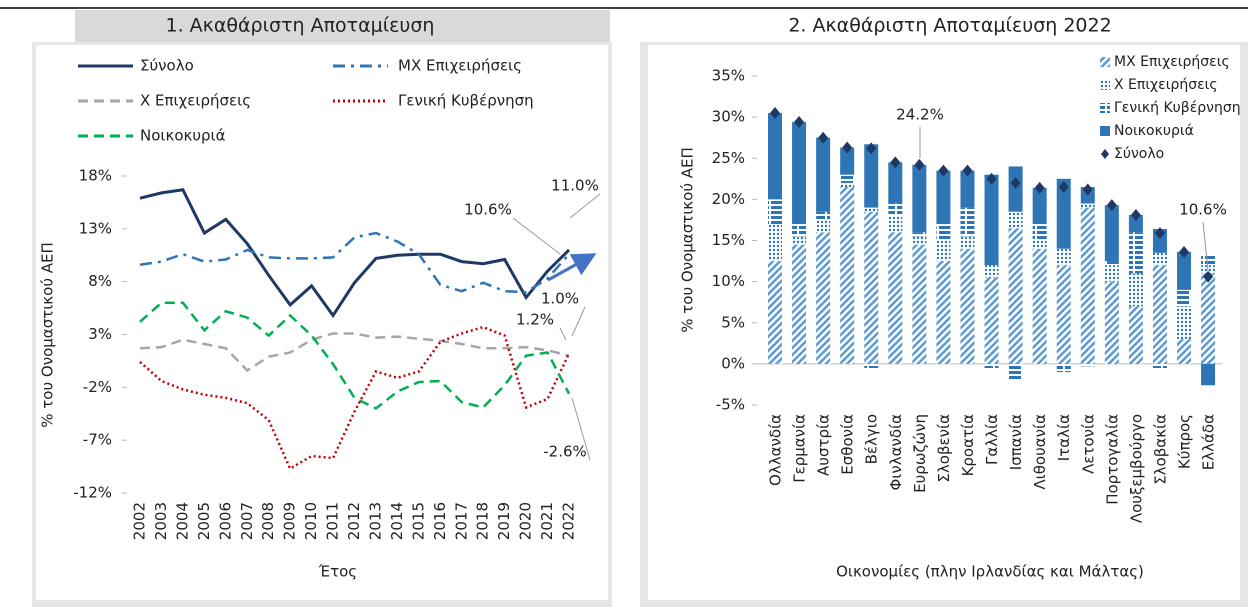  What do you see at coordinates (560, 299) in the screenshot?
I see `annotation: 1.0%` at bounding box center [560, 299].